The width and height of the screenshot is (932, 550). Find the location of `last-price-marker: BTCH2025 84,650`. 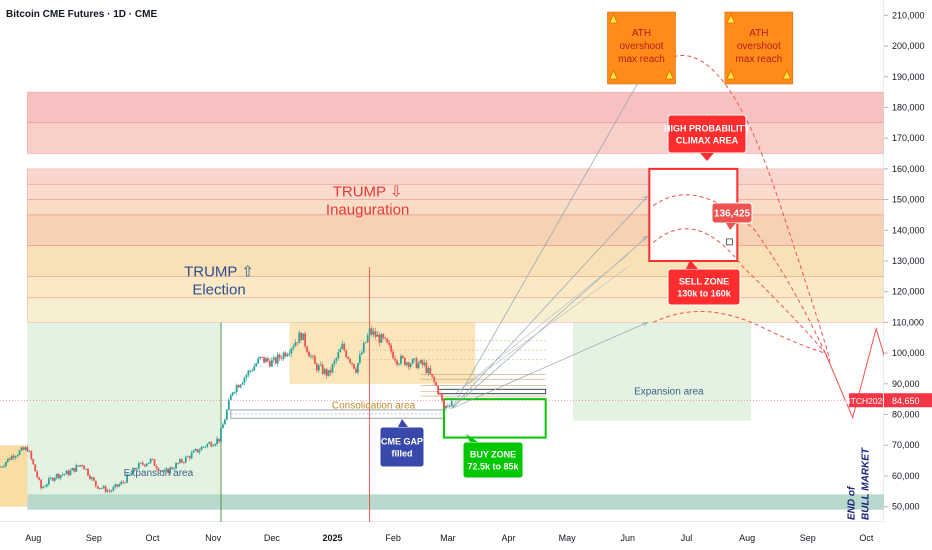

last-price-marker: BTCH2025 84,650 is located at coordinates (888, 400).